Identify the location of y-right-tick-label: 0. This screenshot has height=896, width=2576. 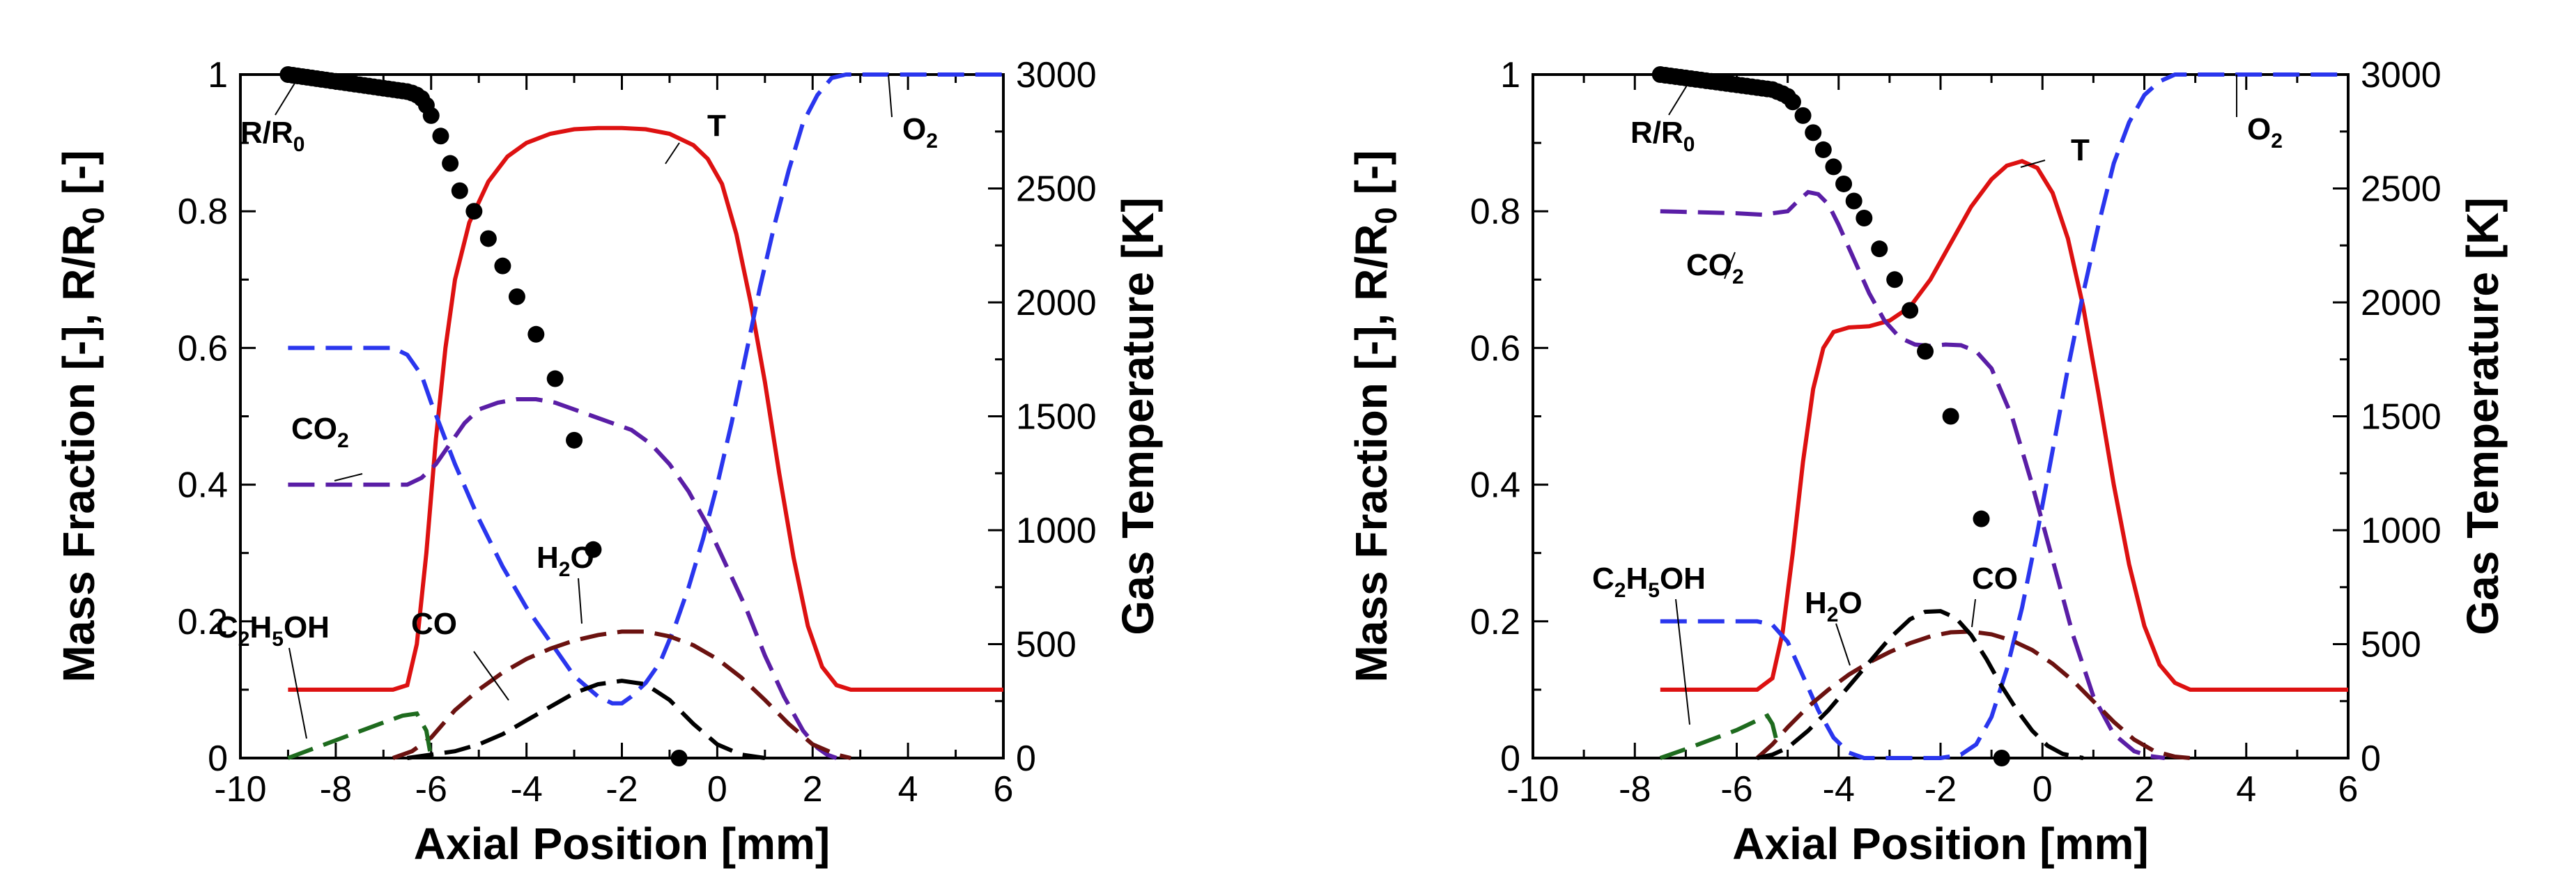
(1026, 759).